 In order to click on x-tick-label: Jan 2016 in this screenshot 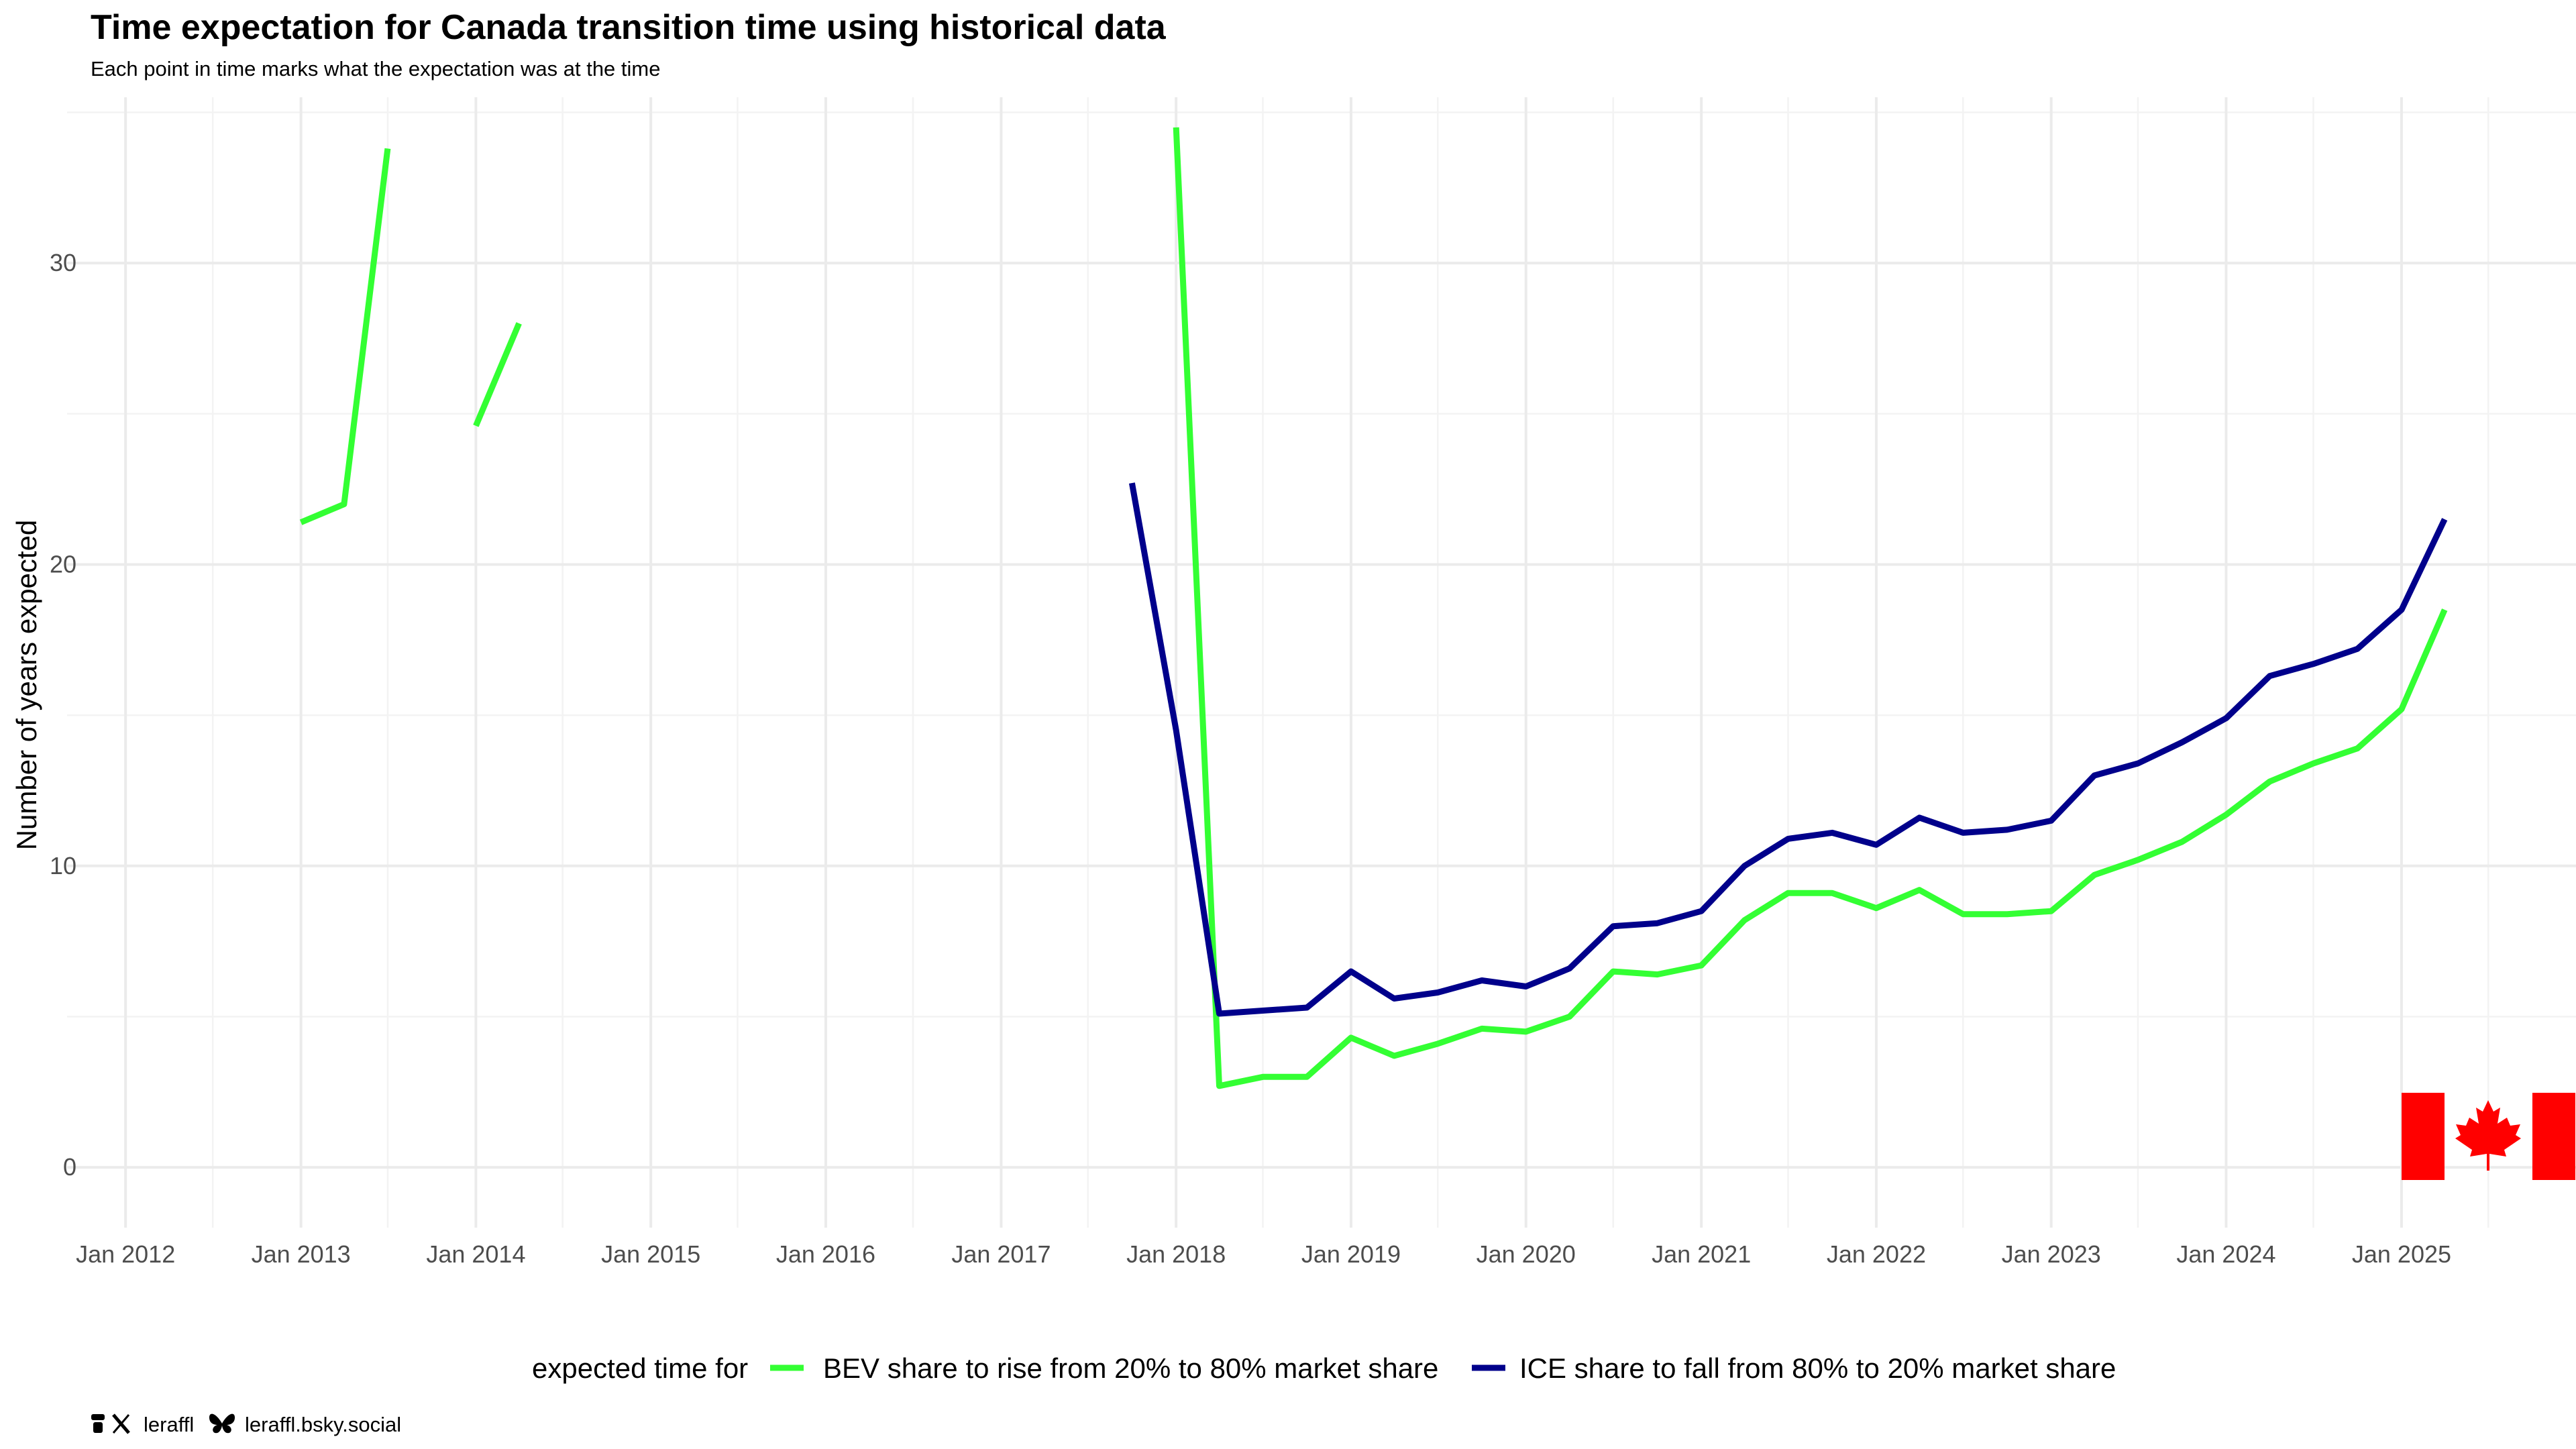, I will do `click(825, 1254)`.